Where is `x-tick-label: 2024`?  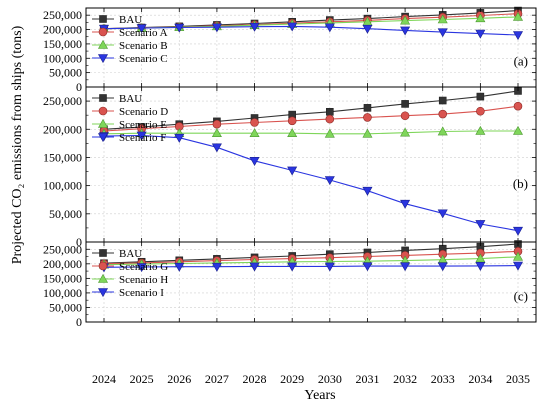 x-tick-label: 2024 is located at coordinates (104, 379).